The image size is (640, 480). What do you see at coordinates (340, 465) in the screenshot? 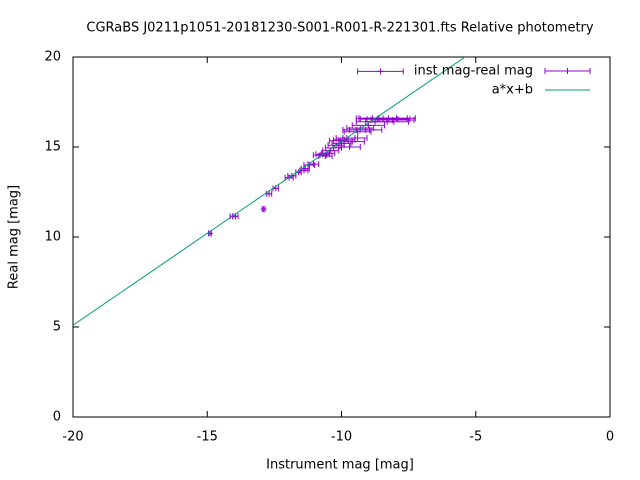
I see `x-axis-label: Instrument mag [mag]` at bounding box center [340, 465].